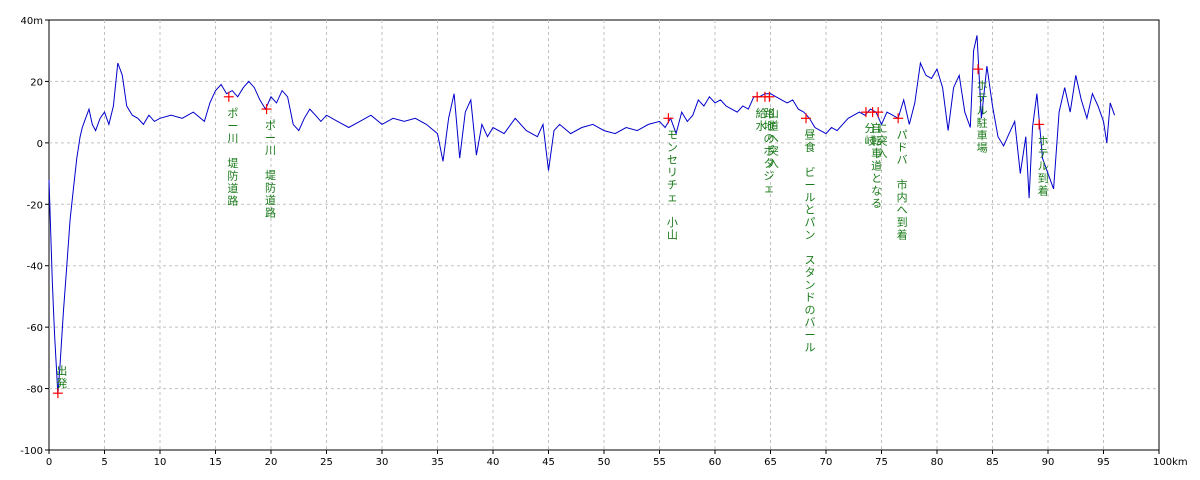 The image size is (1200, 480). What do you see at coordinates (548, 462) in the screenshot?
I see `x-tick-label: 45` at bounding box center [548, 462].